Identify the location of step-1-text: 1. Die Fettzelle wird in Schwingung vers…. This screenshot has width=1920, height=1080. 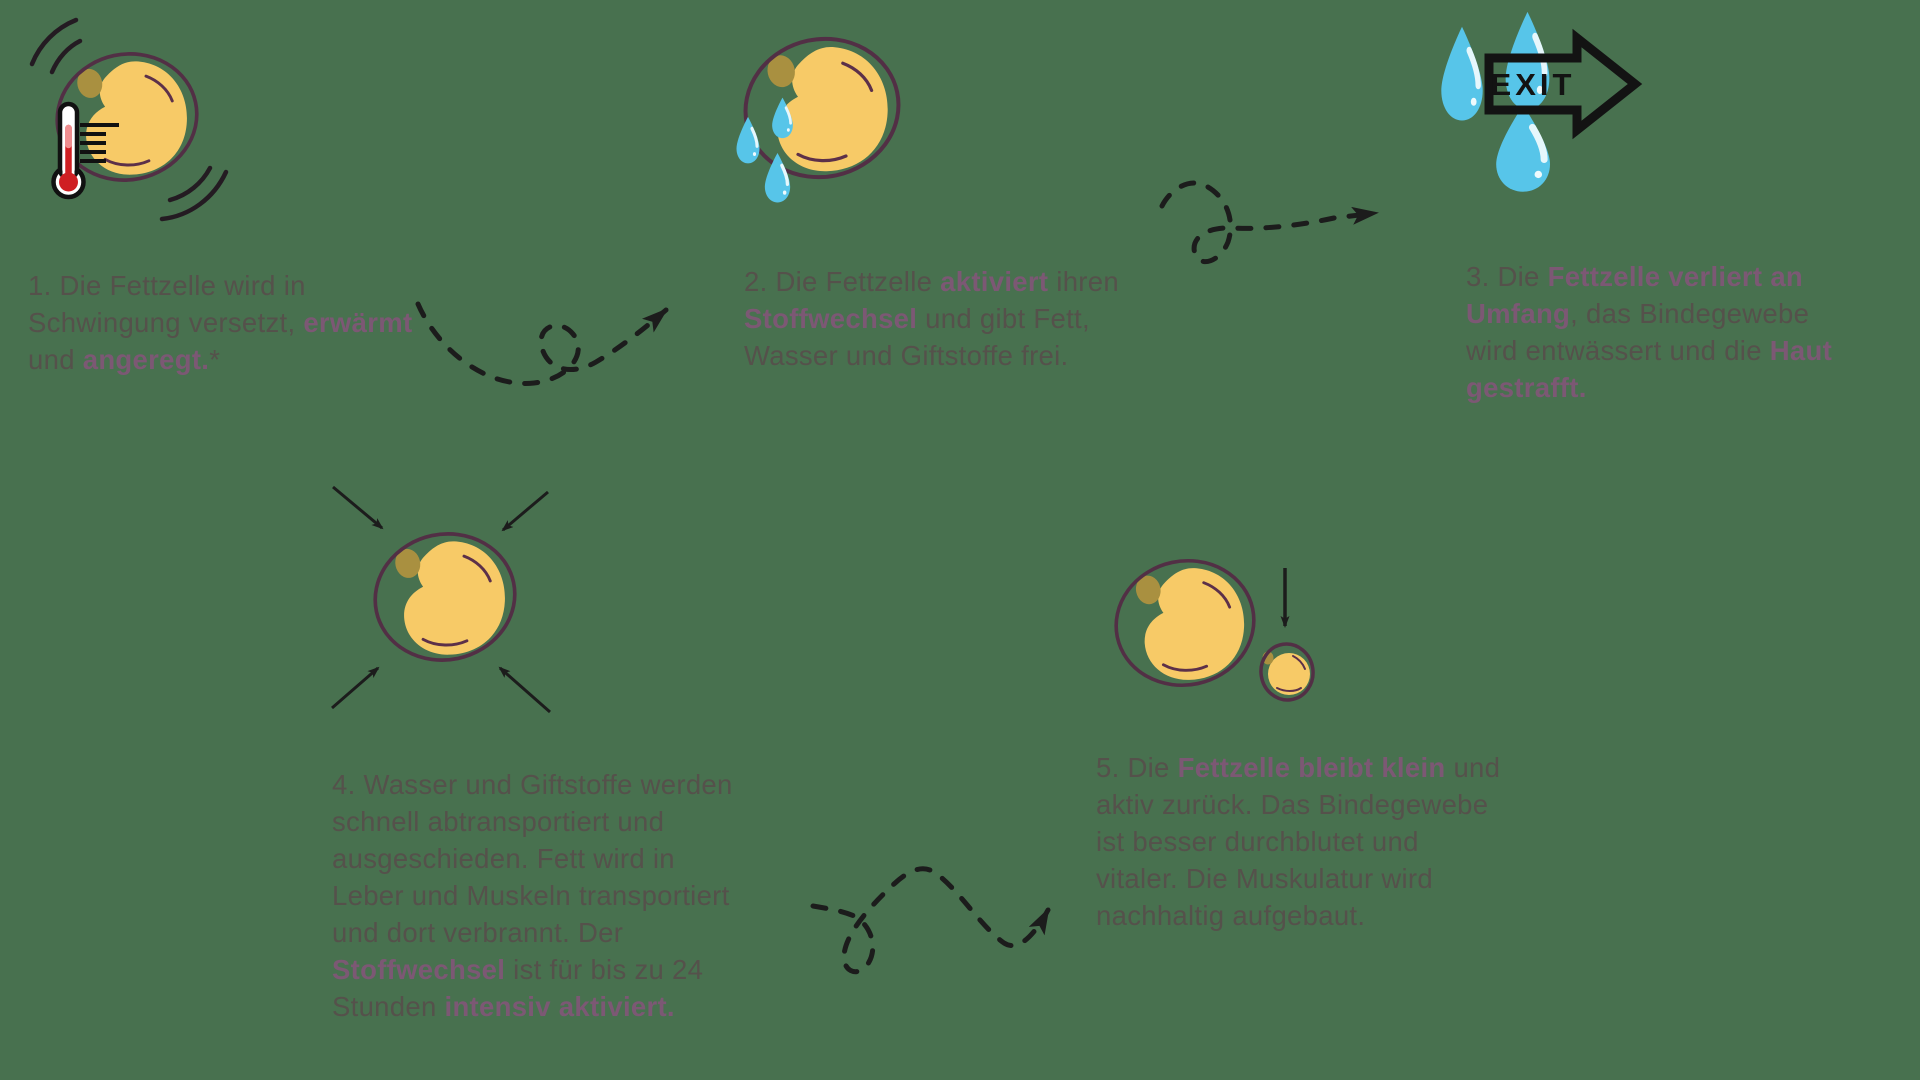
(273, 304).